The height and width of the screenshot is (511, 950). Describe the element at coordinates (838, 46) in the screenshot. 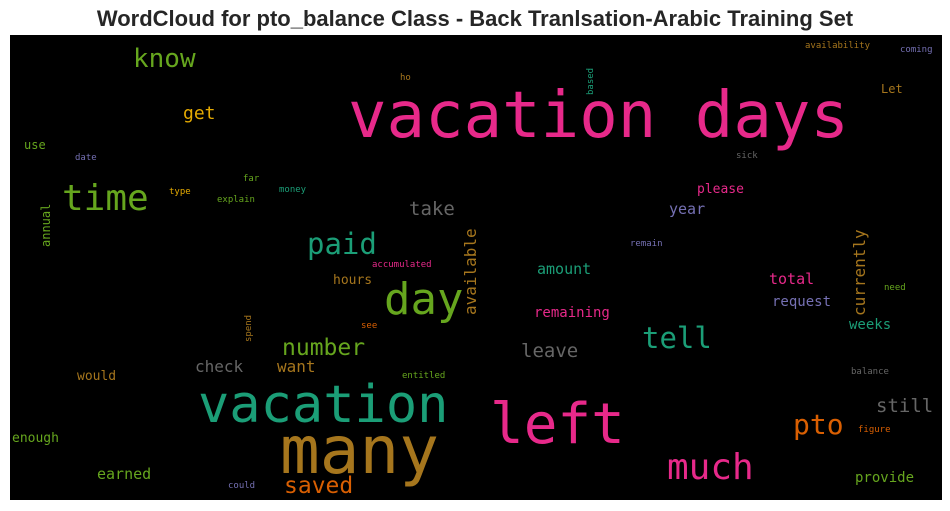

I see `word-availability: availability` at that location.